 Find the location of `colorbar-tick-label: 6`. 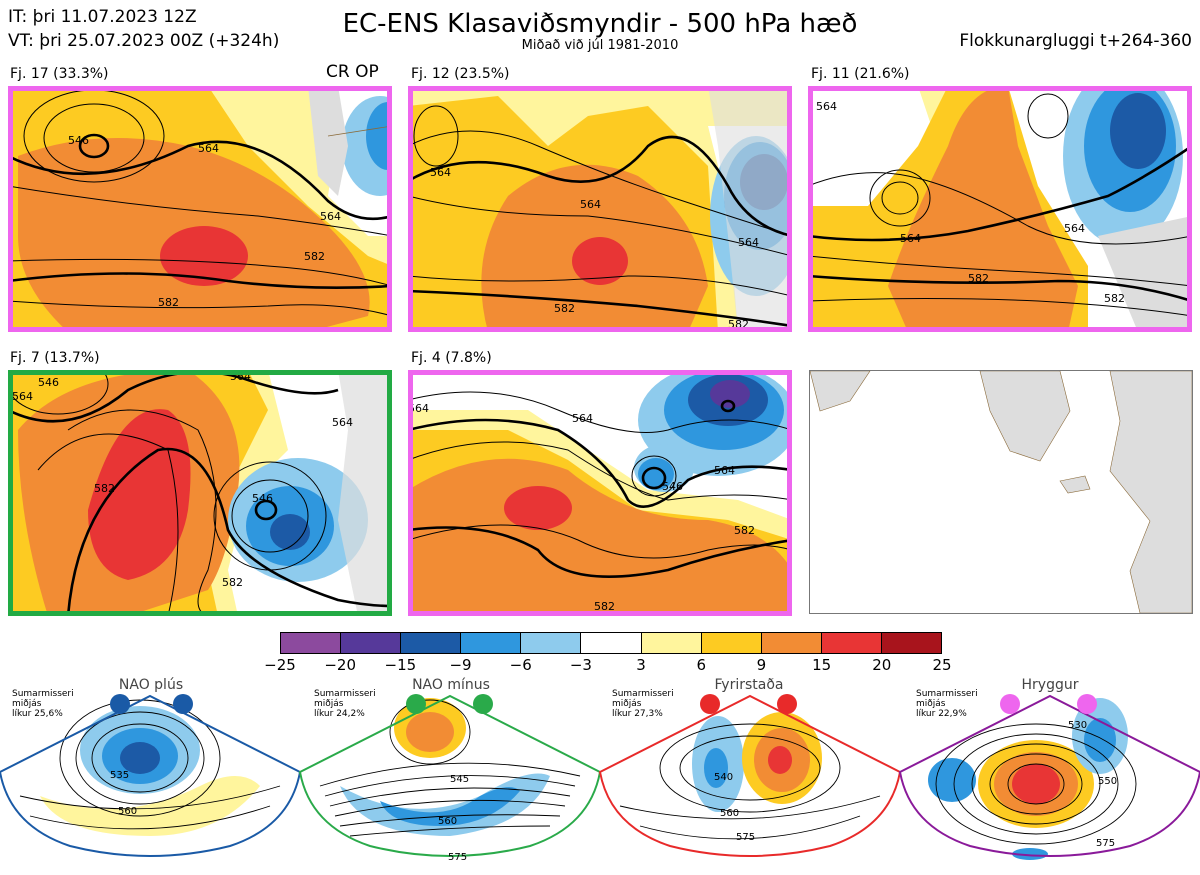

colorbar-tick-label: 6 is located at coordinates (701, 665).